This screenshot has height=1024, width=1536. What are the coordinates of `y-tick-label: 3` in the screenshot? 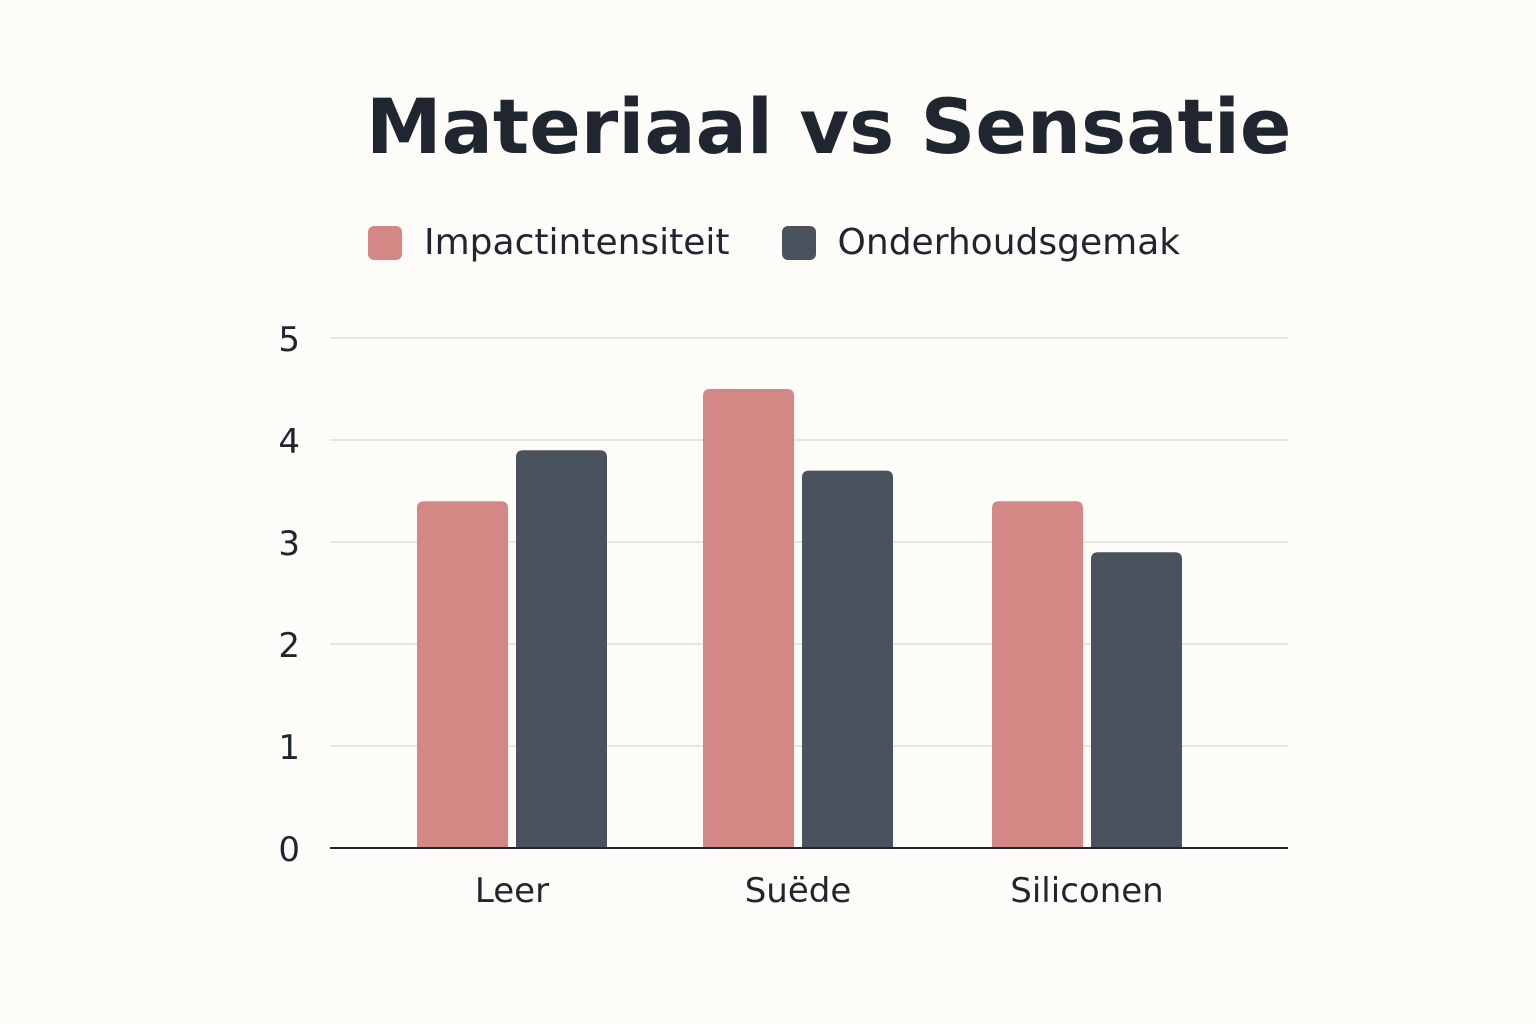 It's located at (289, 544).